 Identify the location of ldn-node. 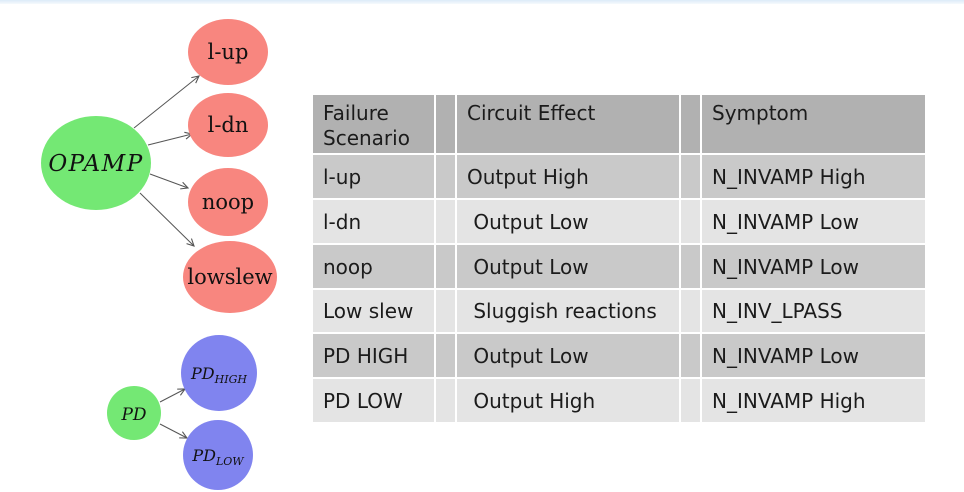
(228, 125).